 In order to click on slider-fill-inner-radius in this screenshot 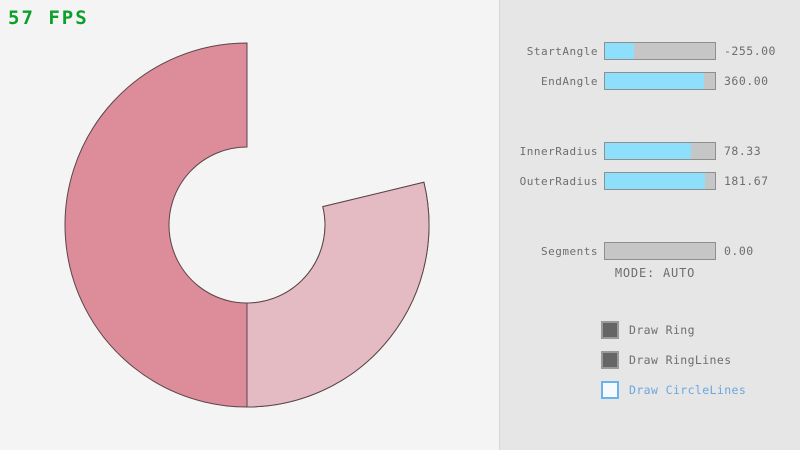, I will do `click(648, 151)`.